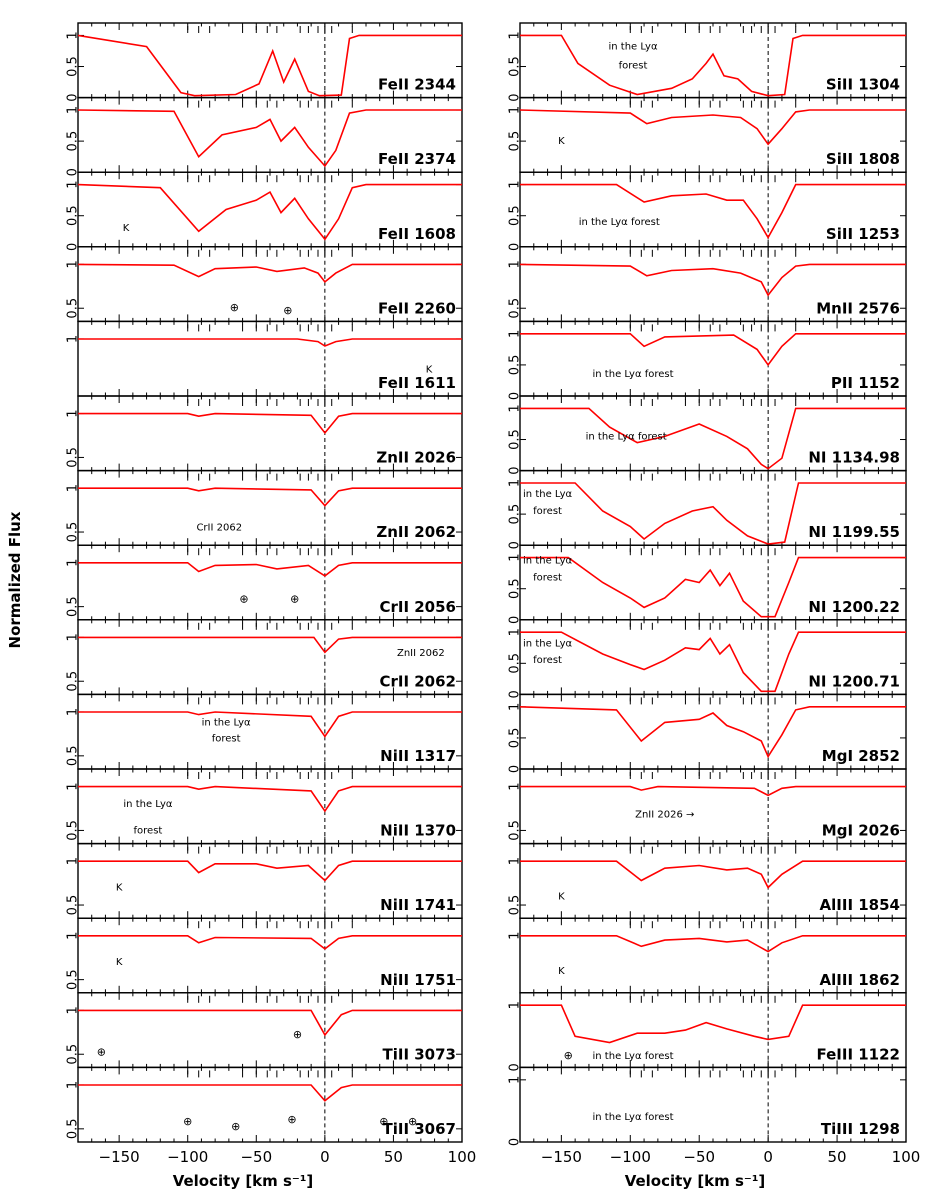  What do you see at coordinates (858, 308) in the screenshot?
I see `ion-label: MnII 2576` at bounding box center [858, 308].